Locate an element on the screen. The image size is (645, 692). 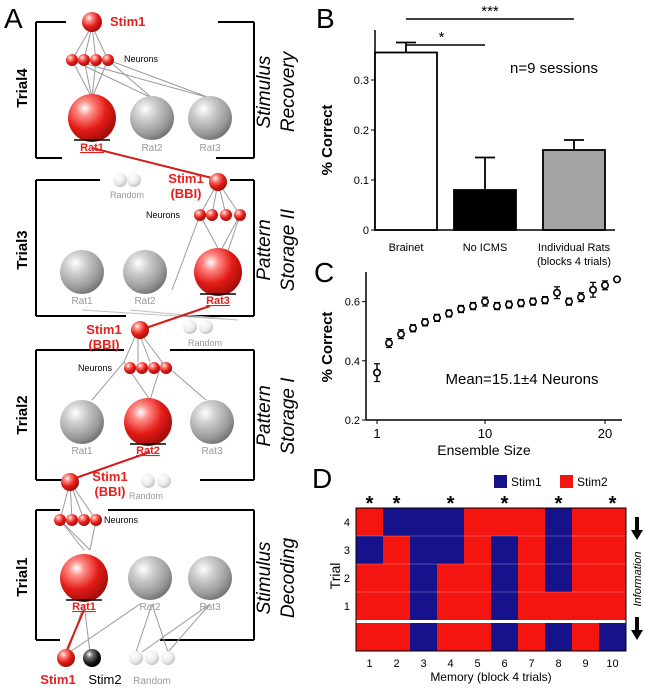
panel-c-xlabel: Ensemble Size is located at coordinates (484, 450).